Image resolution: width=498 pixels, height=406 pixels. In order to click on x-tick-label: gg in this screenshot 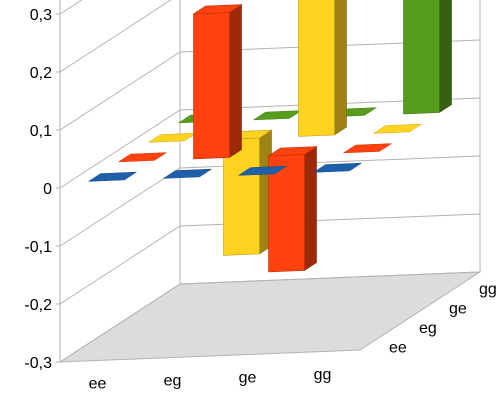, I will do `click(323, 375)`.